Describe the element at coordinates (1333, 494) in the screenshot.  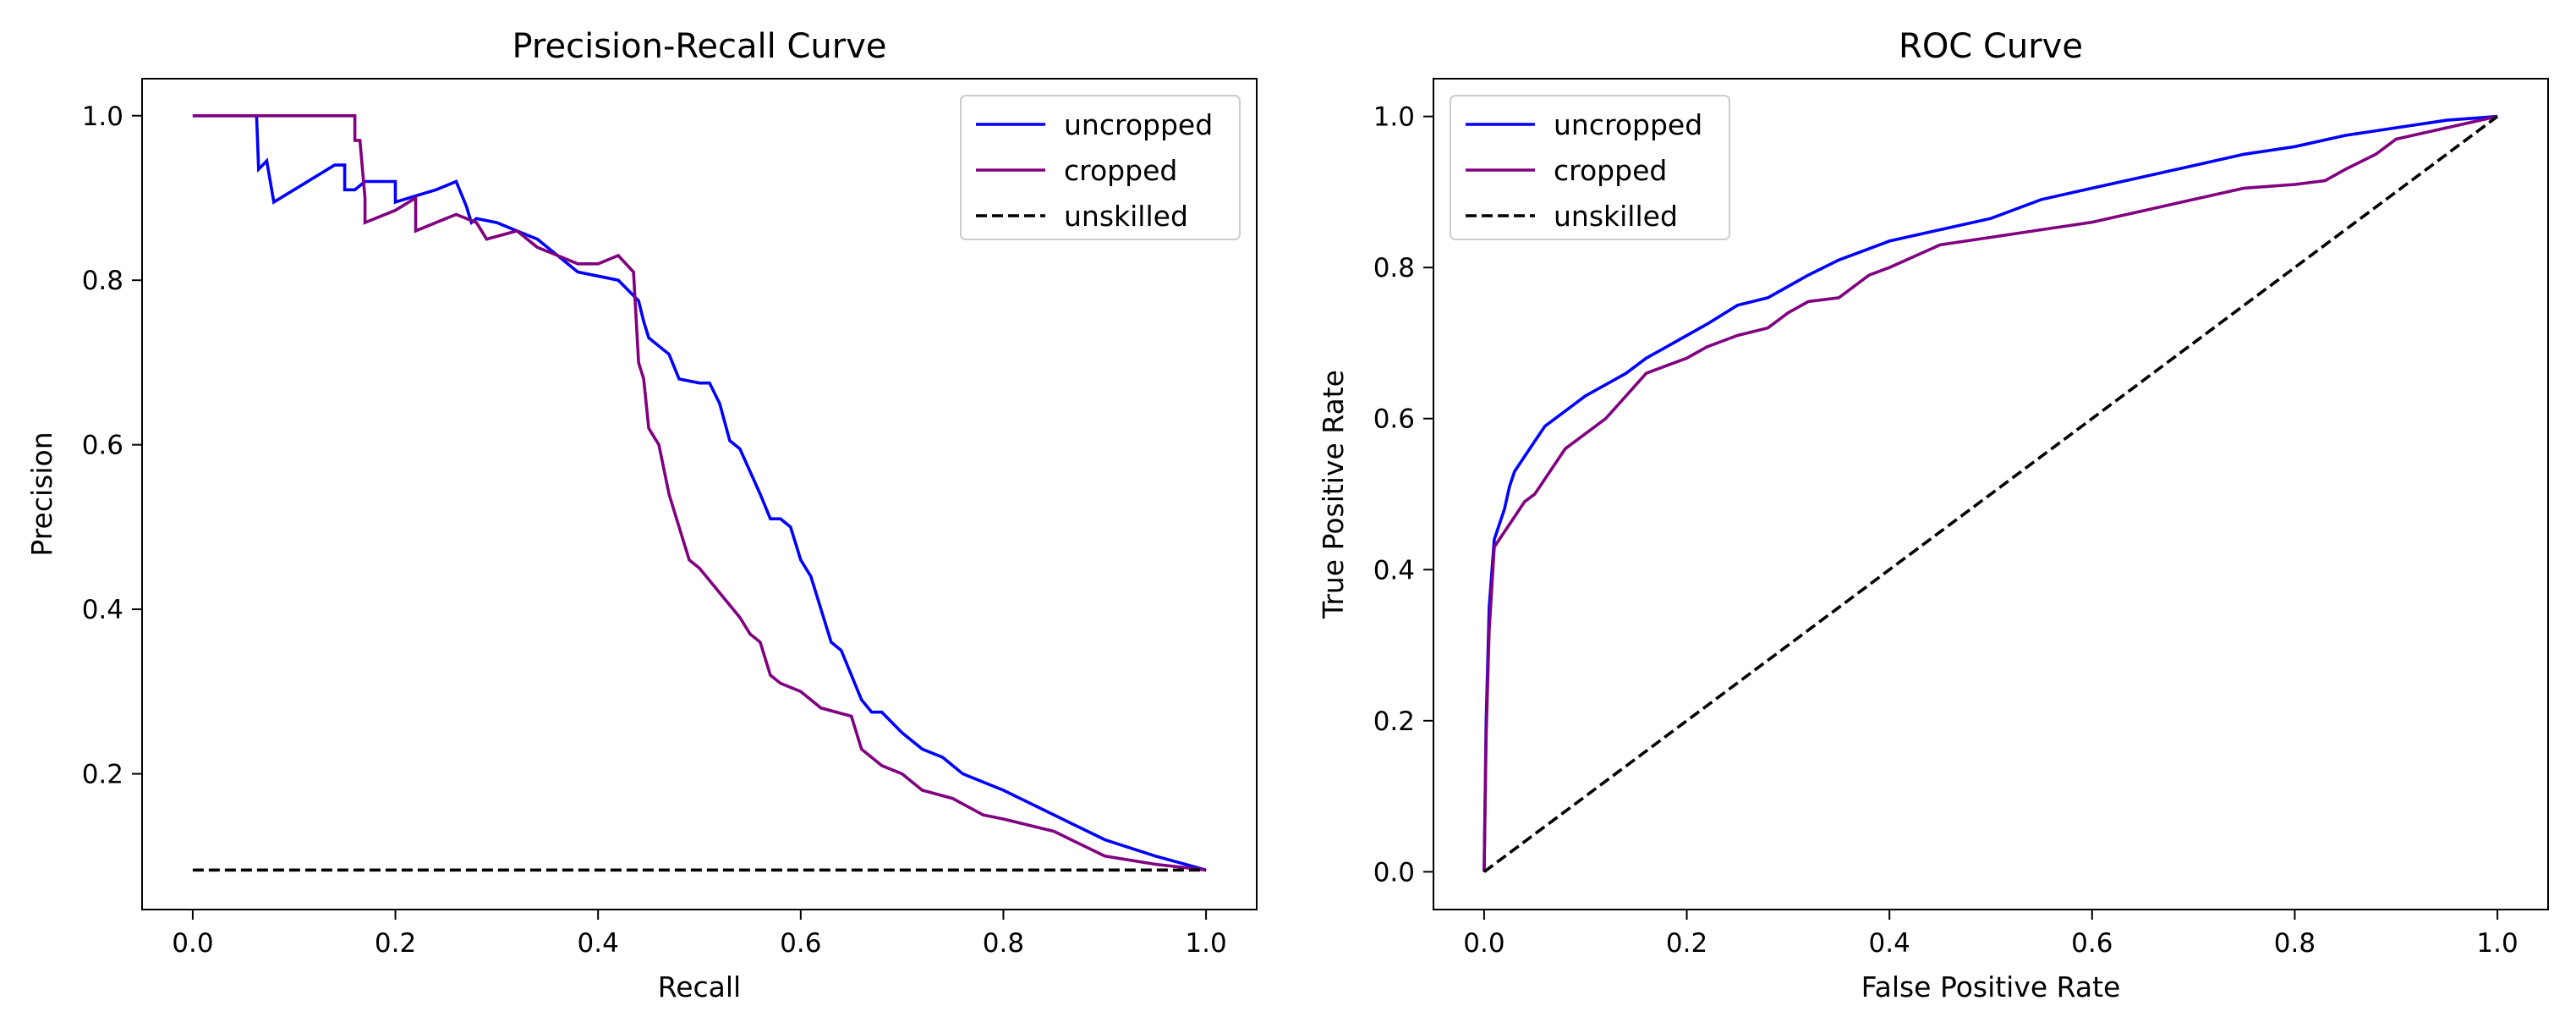
I see `y-axis-label: True Positive Rate` at that location.